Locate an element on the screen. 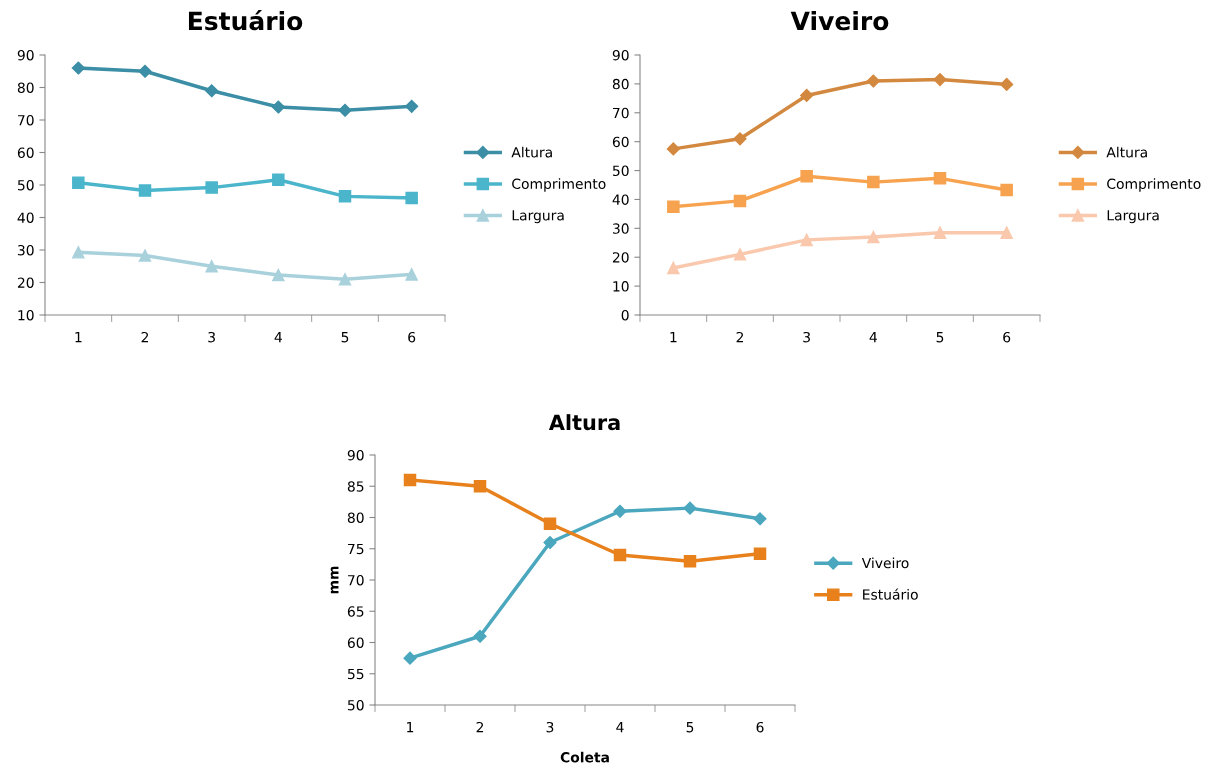 This screenshot has height=773, width=1232. y-tick-label: 75 is located at coordinates (356, 549).